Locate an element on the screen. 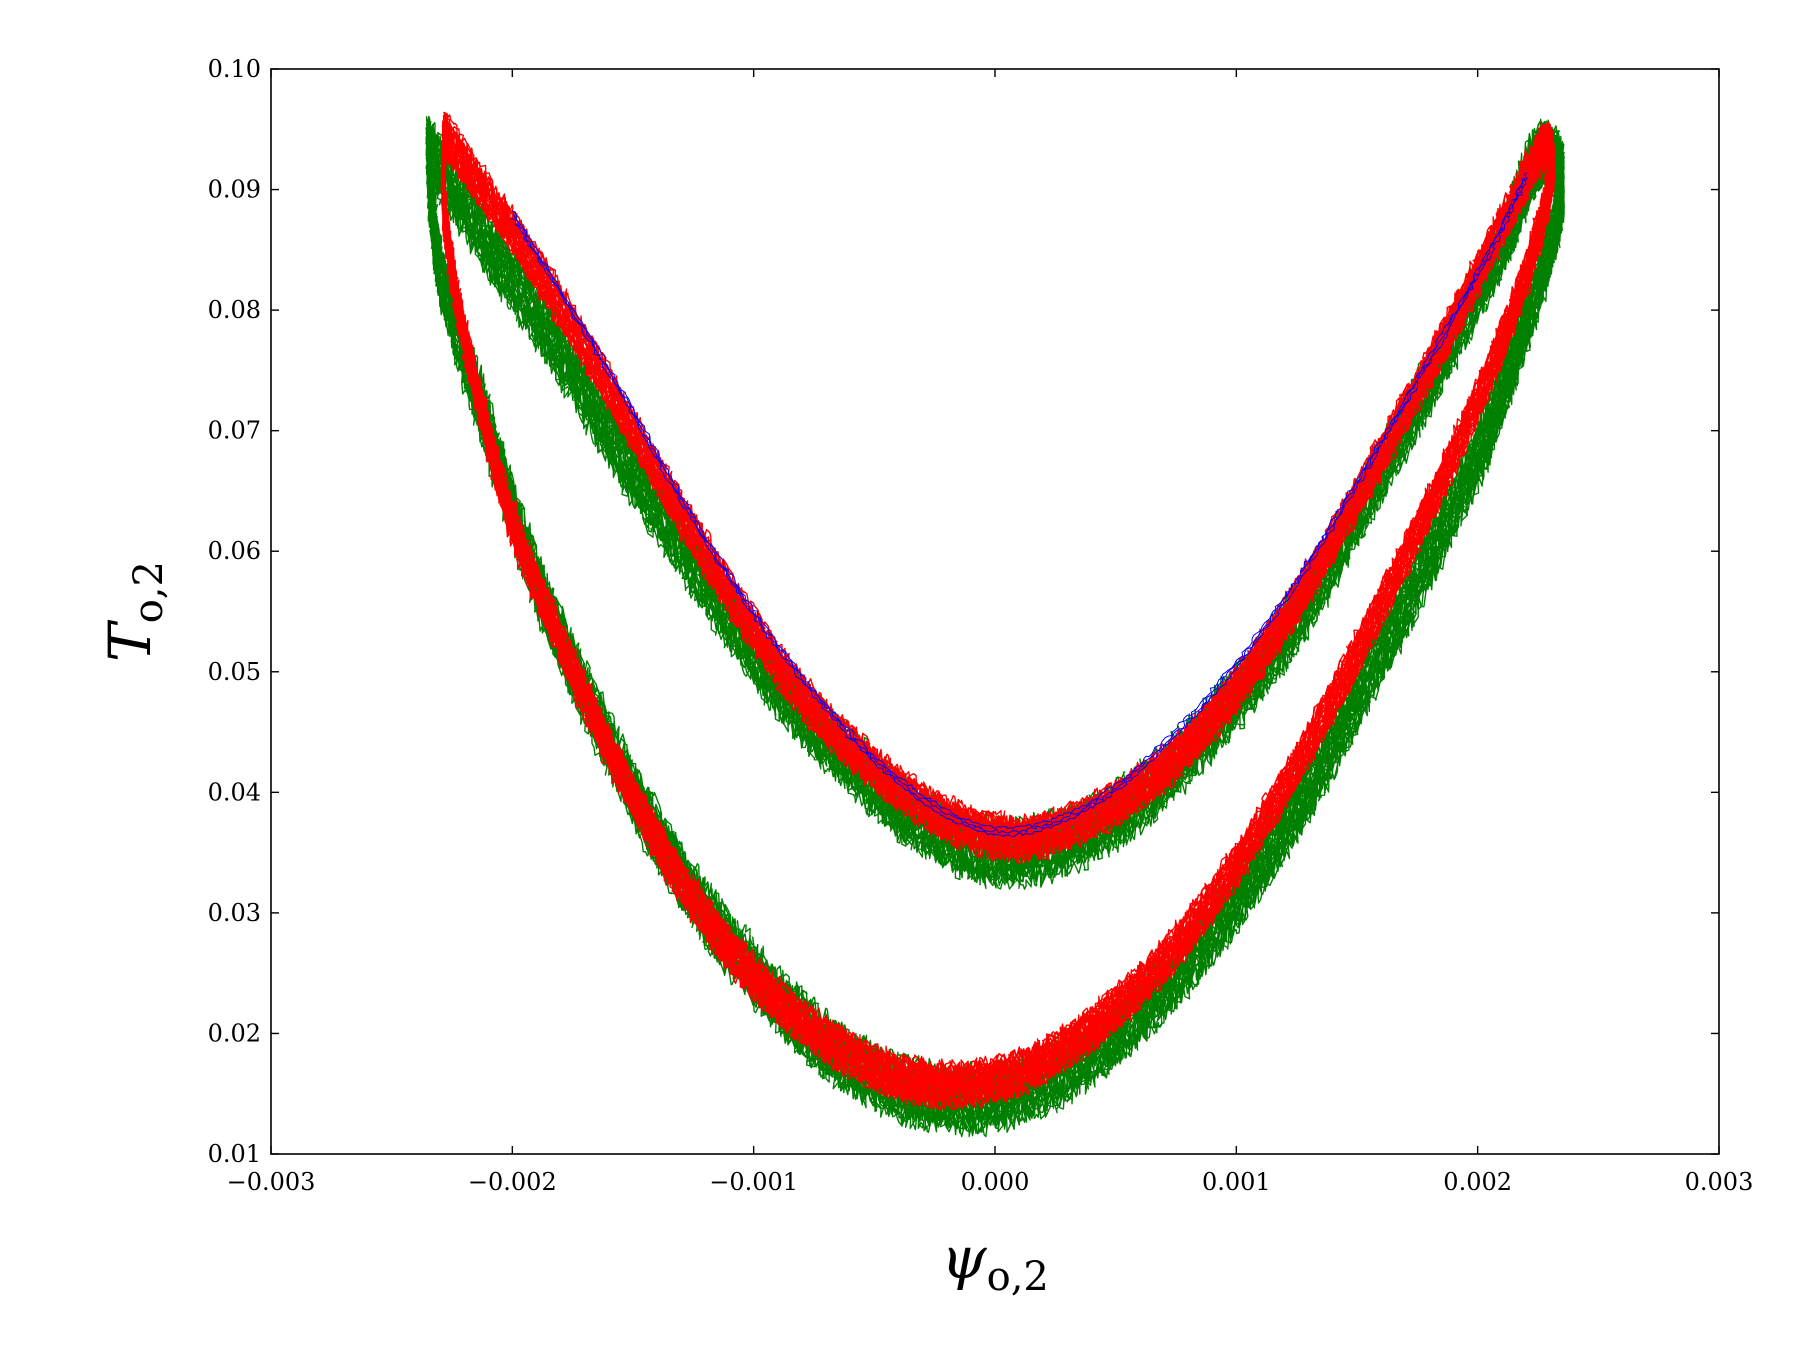 The image size is (1800, 1350). x-tick-label: 0.003 is located at coordinates (1719, 1182).